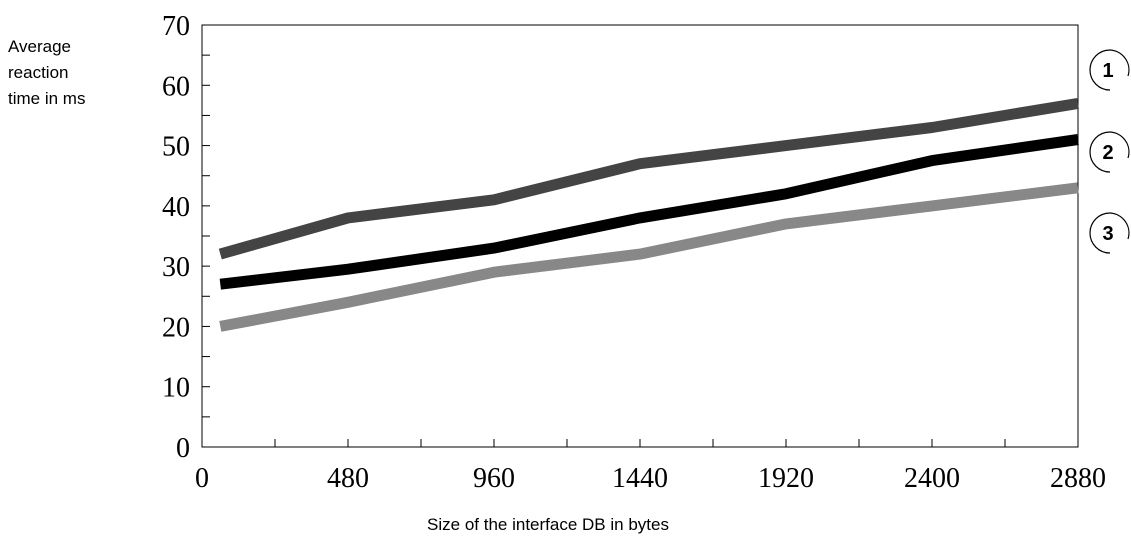 The height and width of the screenshot is (541, 1131). I want to click on y-tick-label-10: 10, so click(176, 388).